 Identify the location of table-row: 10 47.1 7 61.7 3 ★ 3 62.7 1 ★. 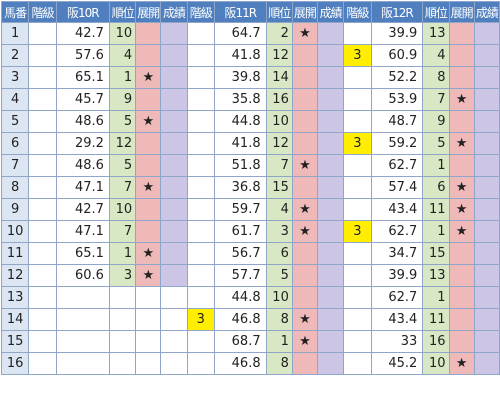
(250, 231).